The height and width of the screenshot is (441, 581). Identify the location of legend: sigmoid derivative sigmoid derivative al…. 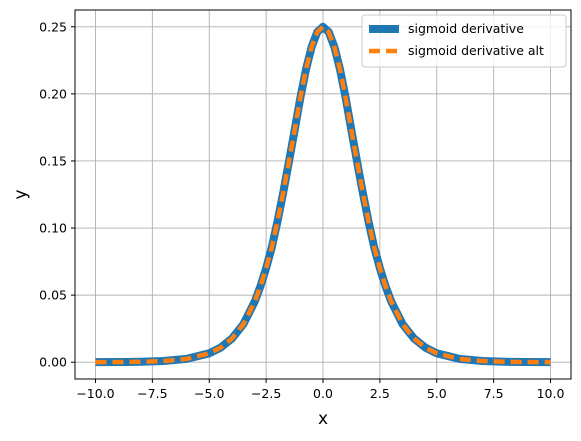
(464, 41).